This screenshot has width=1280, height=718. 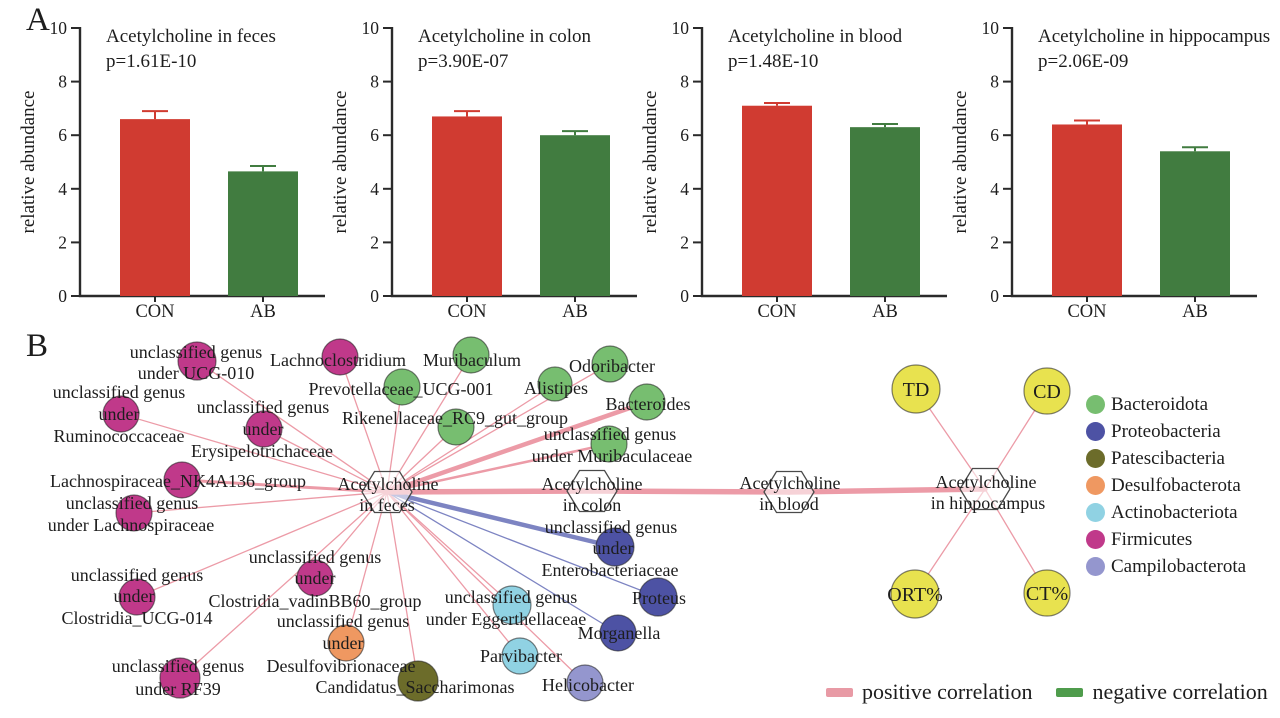 What do you see at coordinates (263, 407) in the screenshot?
I see `label-erysipelotrichaceae: unclassified genus` at bounding box center [263, 407].